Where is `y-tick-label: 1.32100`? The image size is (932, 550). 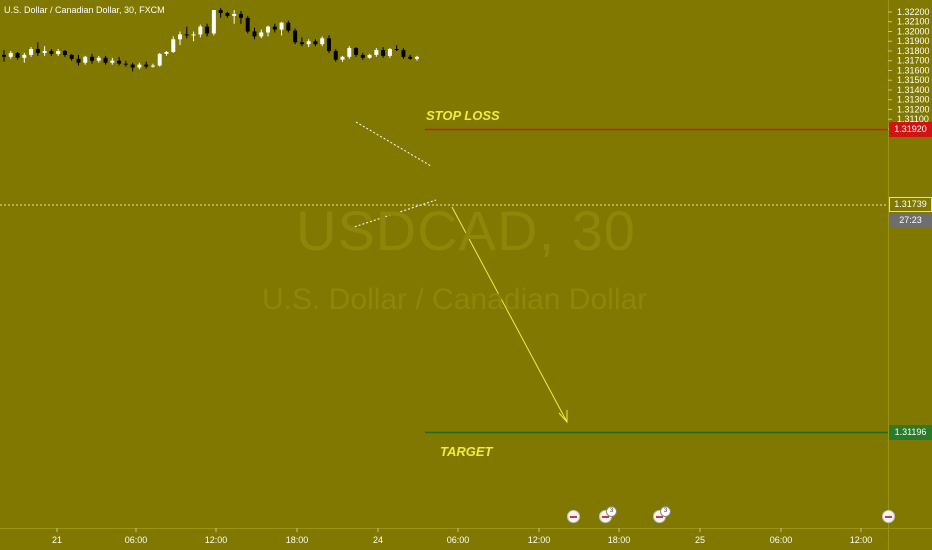 y-tick-label: 1.32100 is located at coordinates (913, 22).